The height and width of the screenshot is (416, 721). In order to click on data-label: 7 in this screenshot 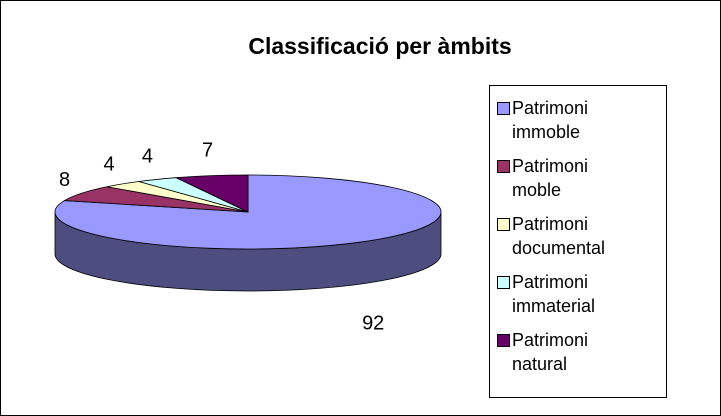, I will do `click(207, 150)`.